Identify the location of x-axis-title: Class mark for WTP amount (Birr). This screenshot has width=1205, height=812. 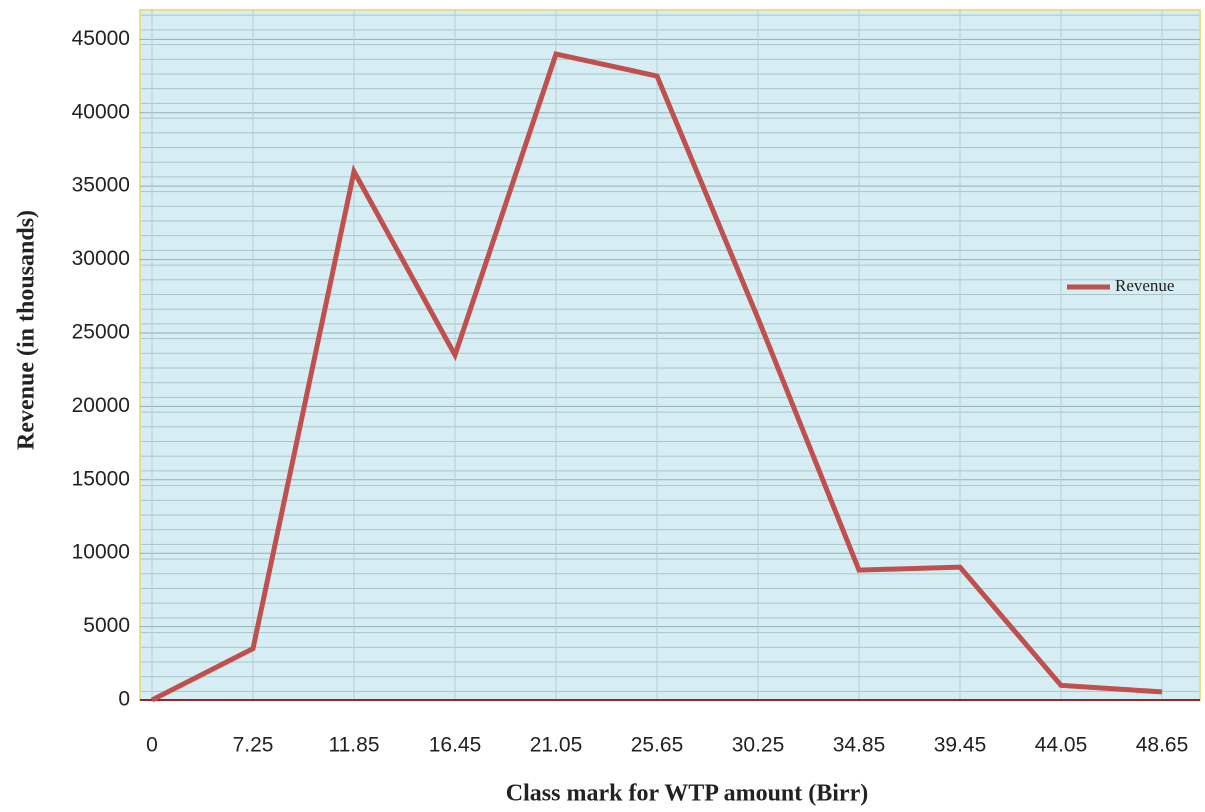
(687, 794).